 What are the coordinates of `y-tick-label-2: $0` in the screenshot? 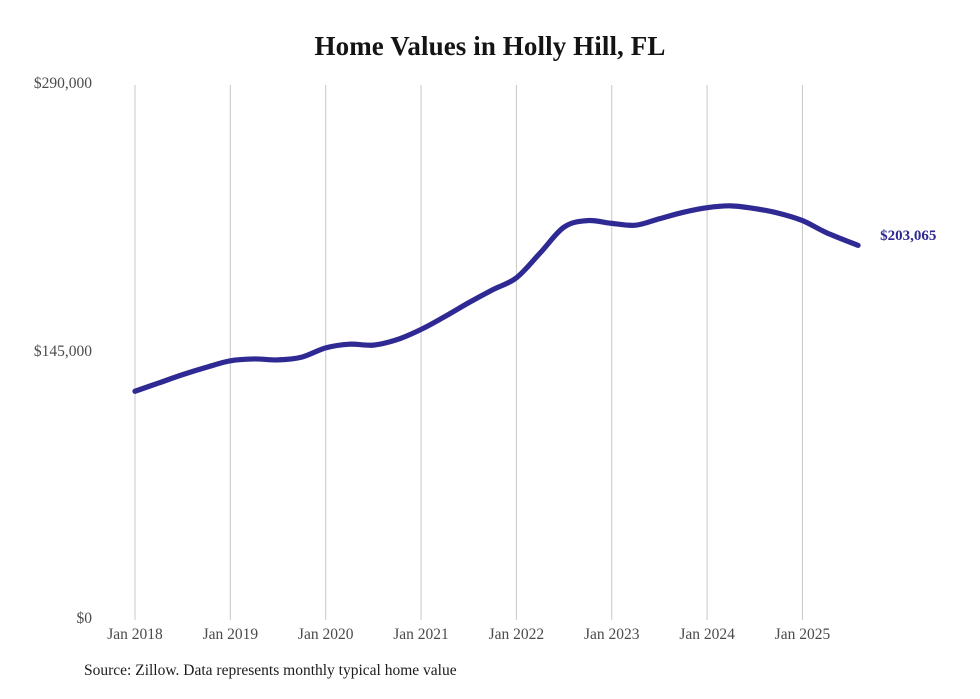 It's located at (84, 618).